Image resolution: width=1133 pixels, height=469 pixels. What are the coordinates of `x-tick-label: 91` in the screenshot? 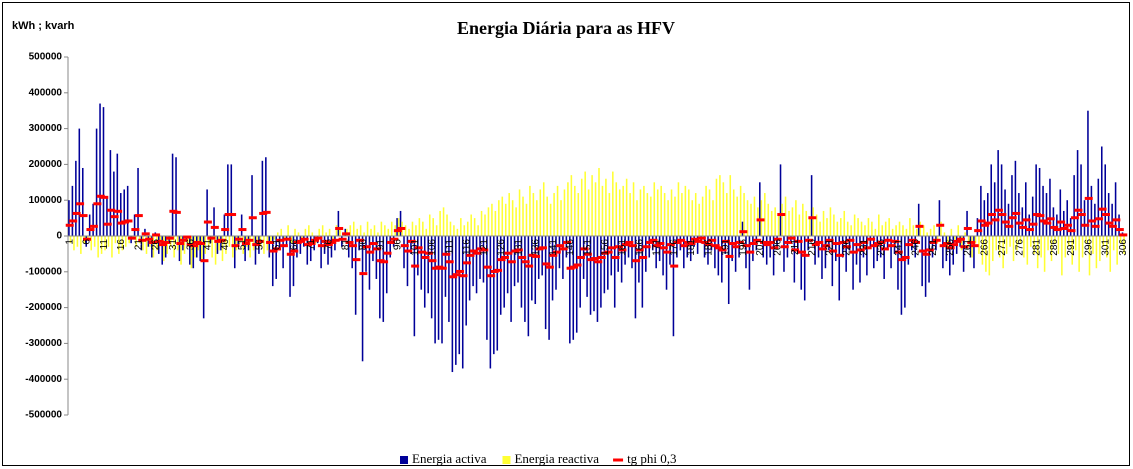 It's located at (380, 245).